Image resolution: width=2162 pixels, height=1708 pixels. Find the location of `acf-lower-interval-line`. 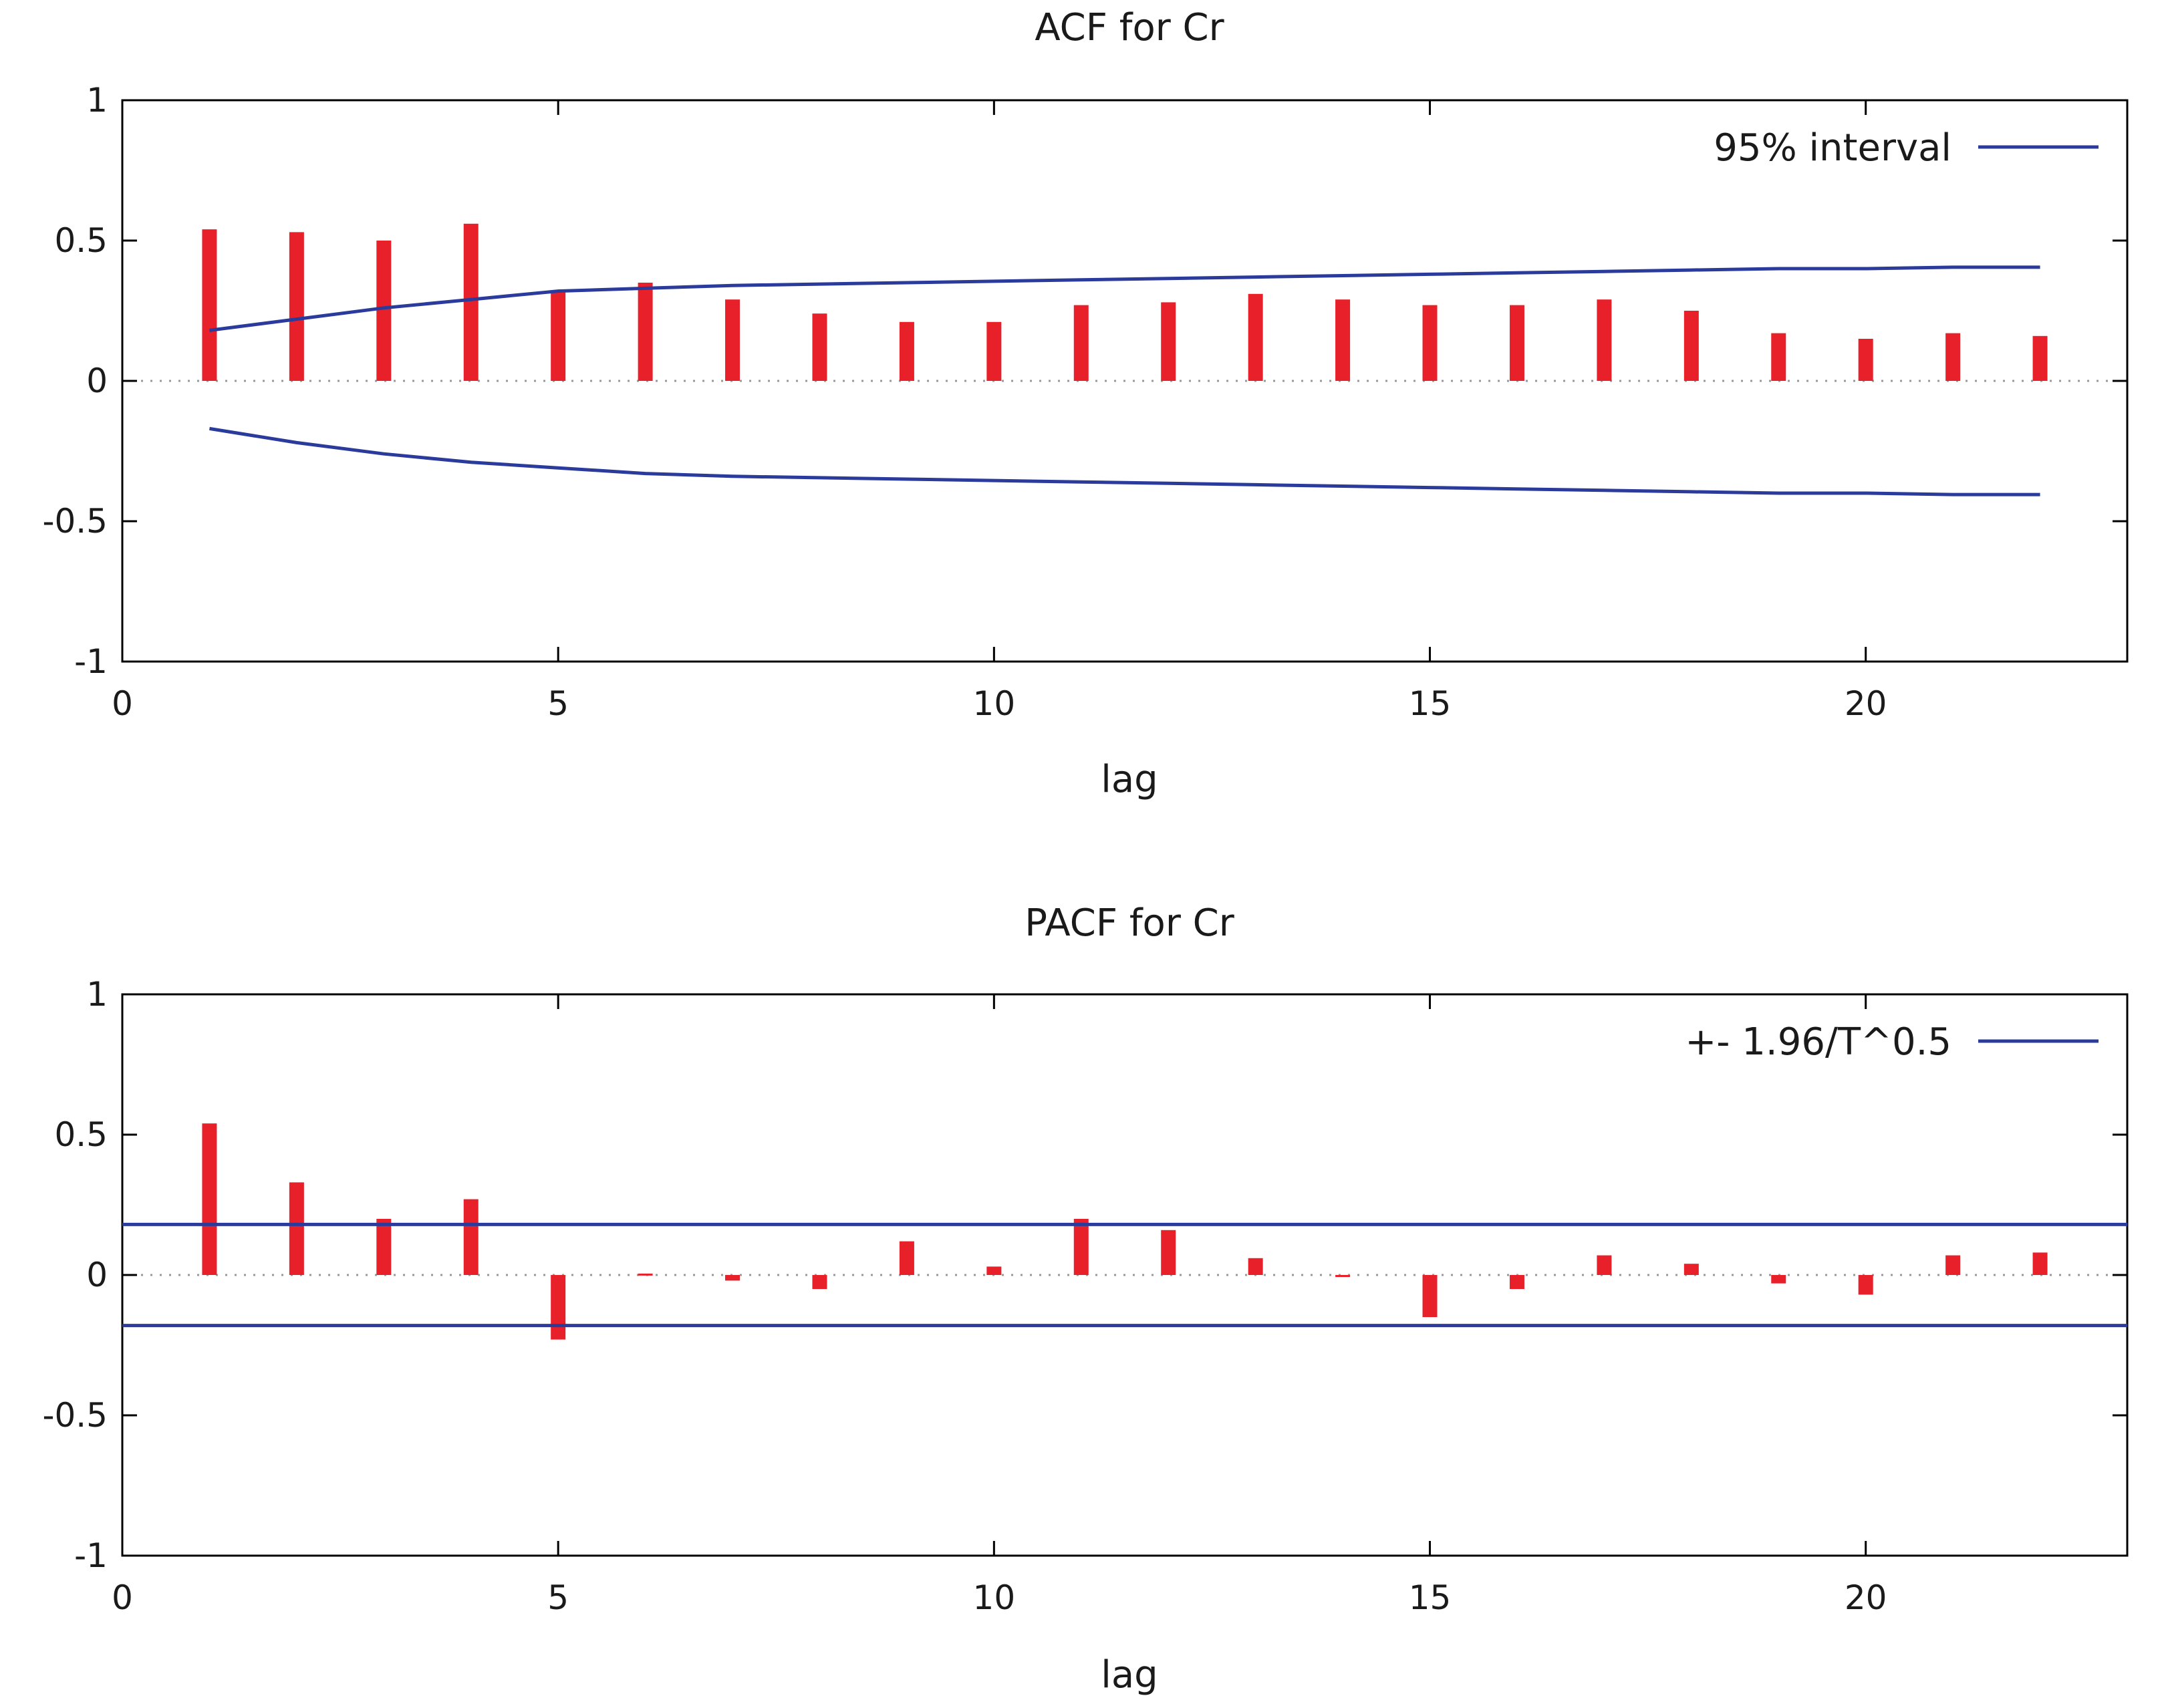

acf-lower-interval-line is located at coordinates (1124, 461).